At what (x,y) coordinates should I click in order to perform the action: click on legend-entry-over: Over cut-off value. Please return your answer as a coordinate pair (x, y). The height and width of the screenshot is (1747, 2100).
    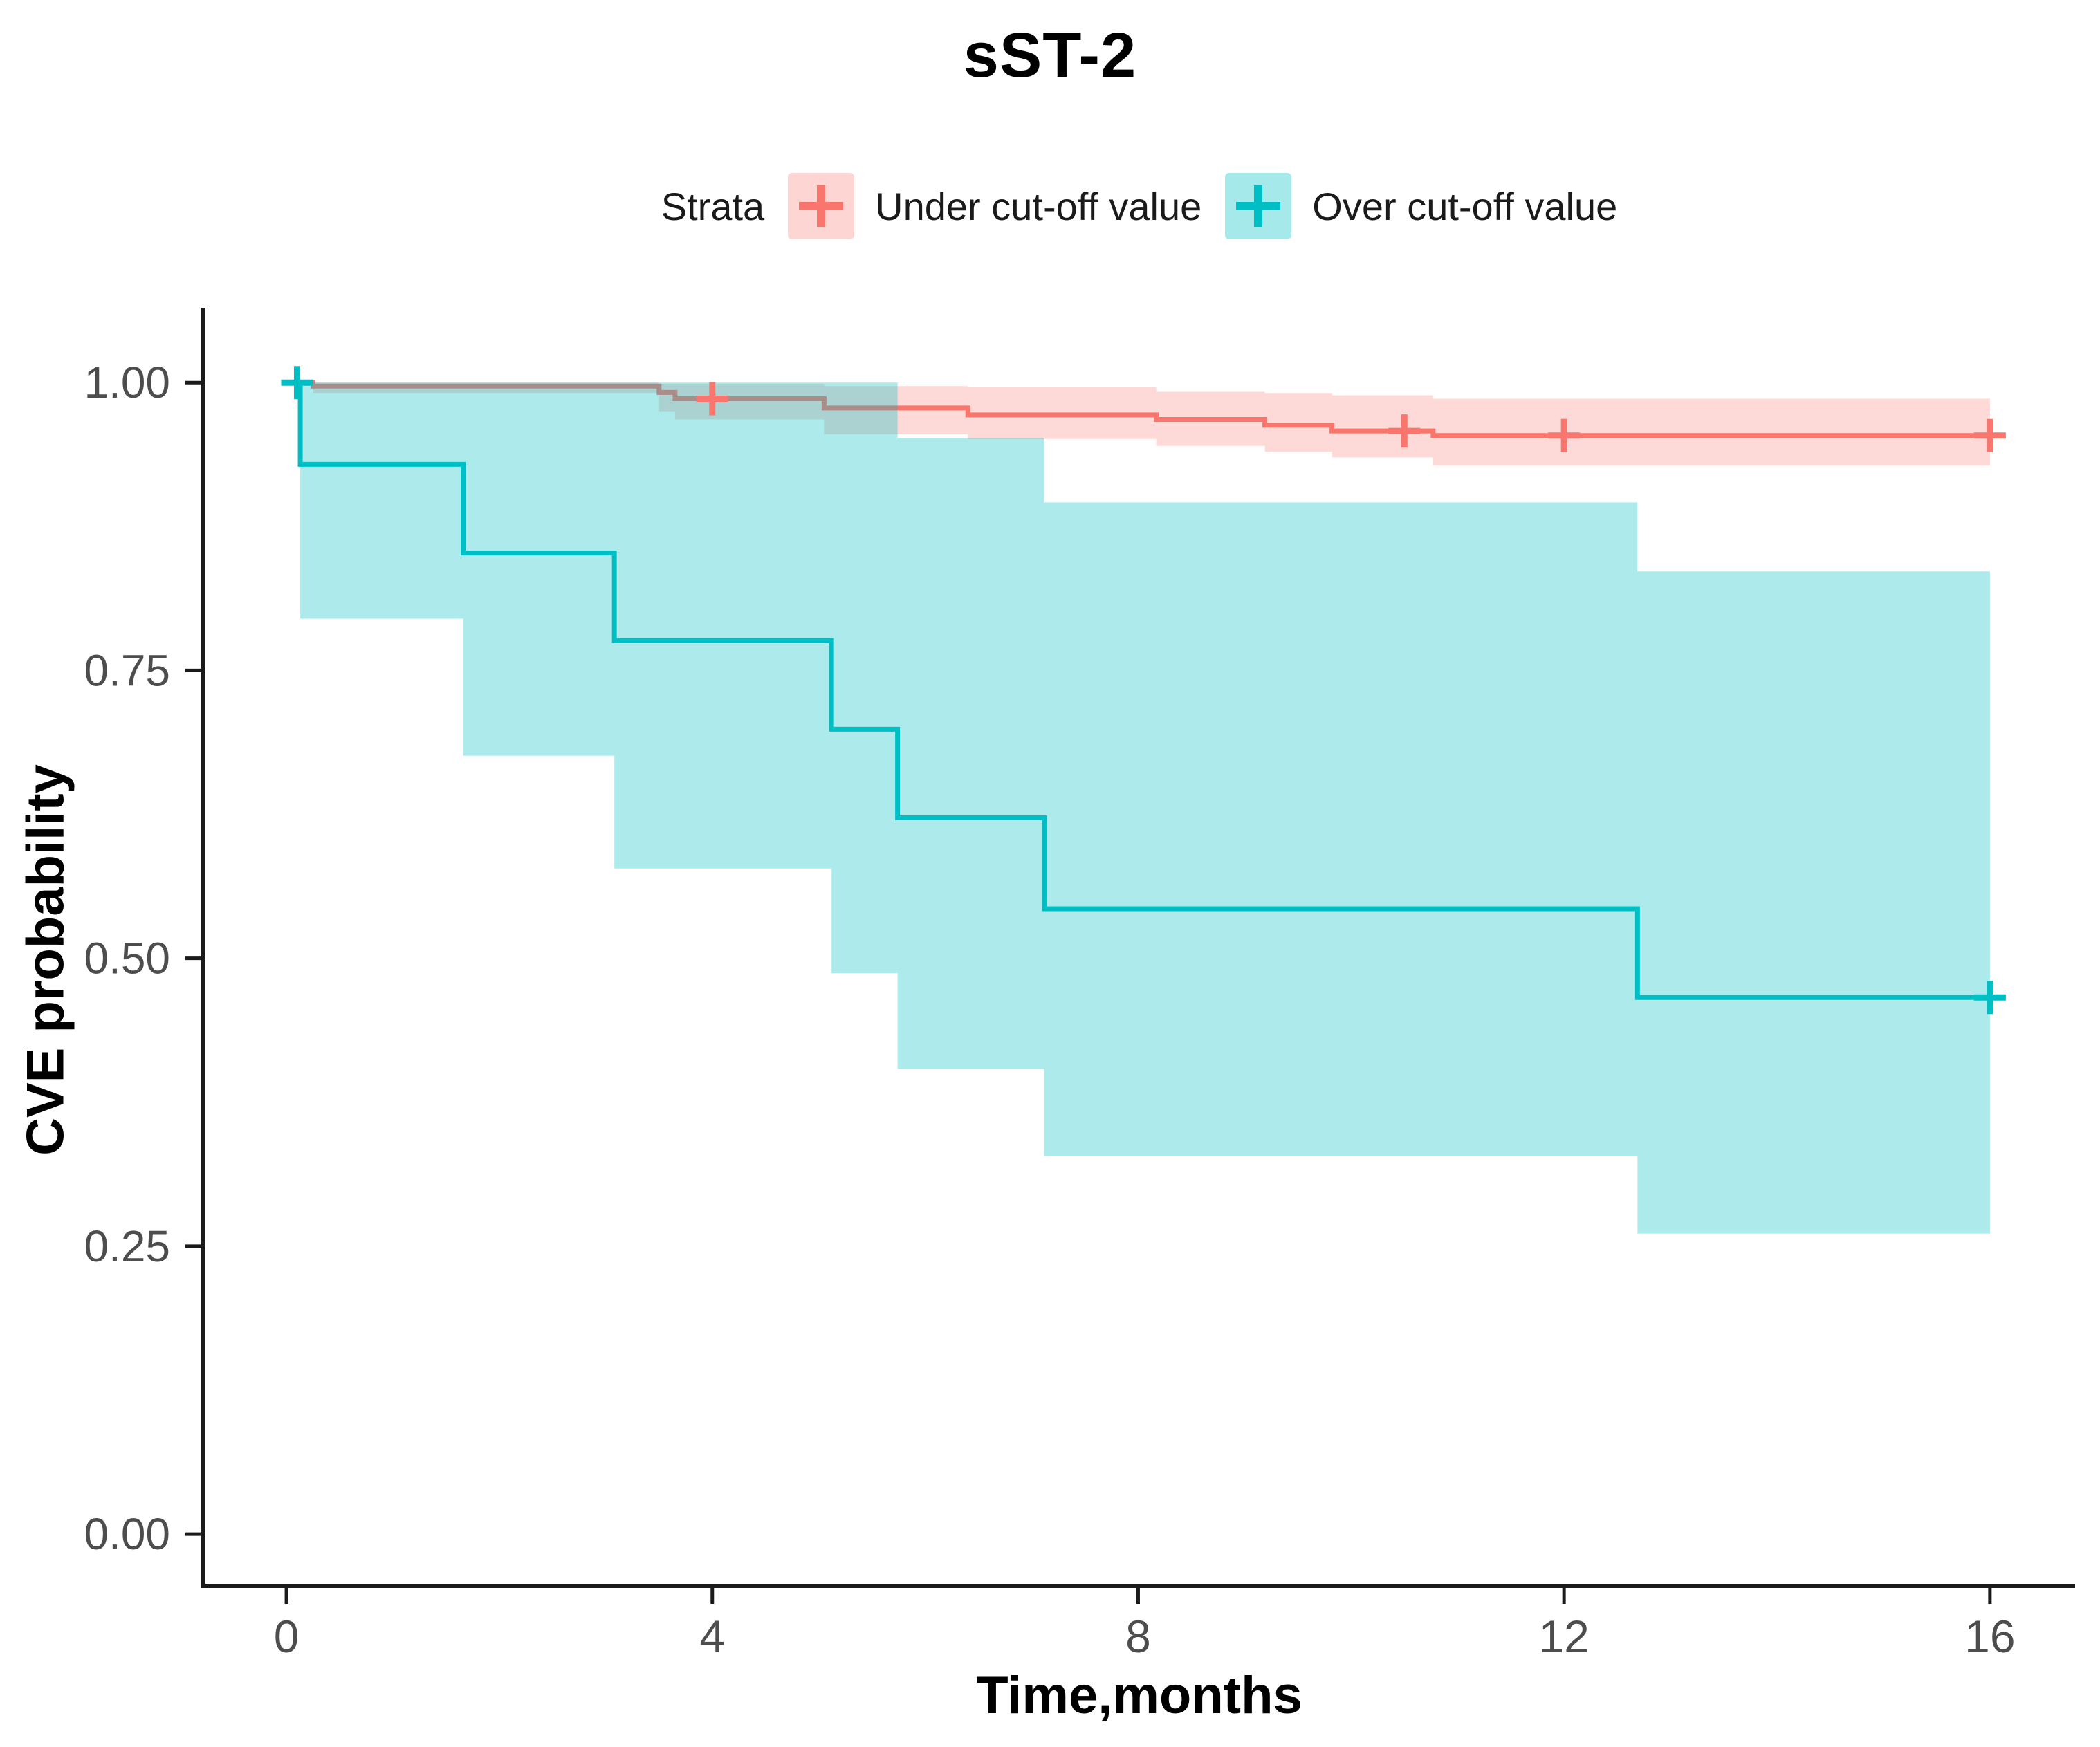
    Looking at the image, I should click on (1421, 206).